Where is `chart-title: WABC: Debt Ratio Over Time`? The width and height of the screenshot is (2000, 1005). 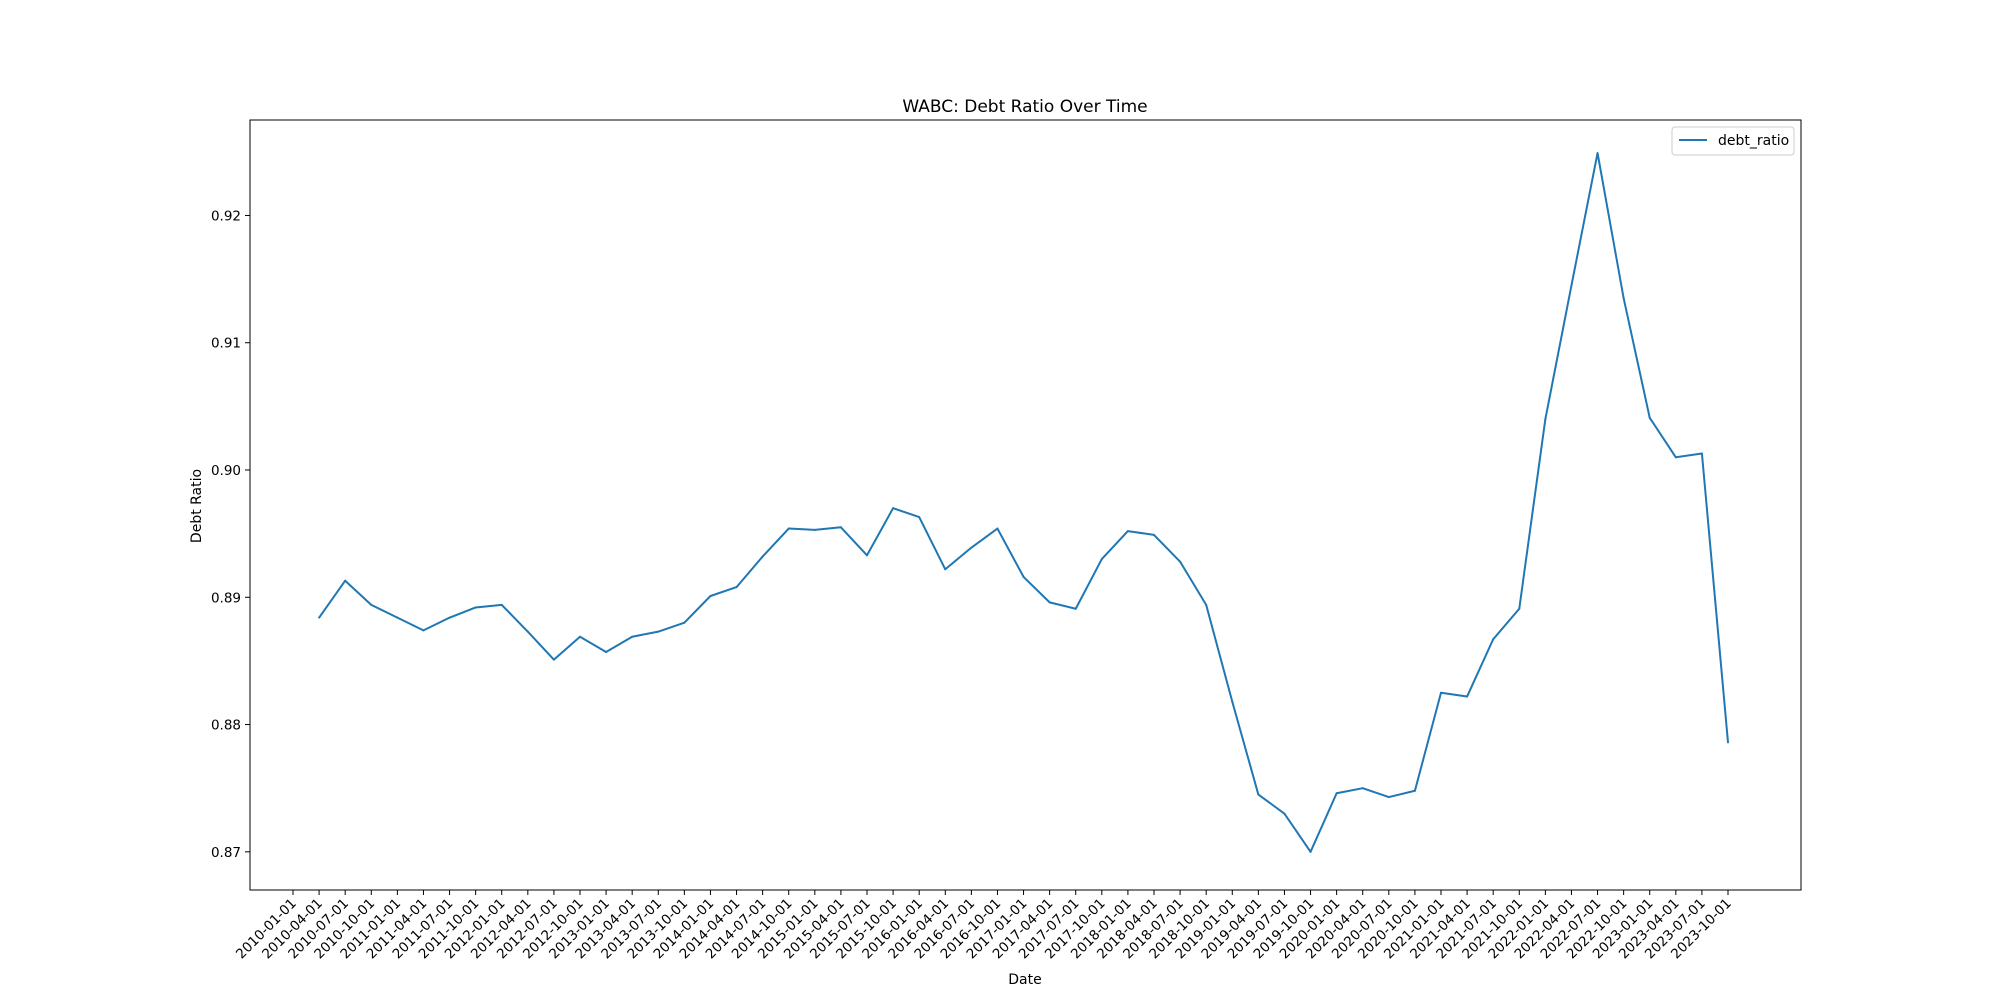 chart-title: WABC: Debt Ratio Over Time is located at coordinates (1024, 107).